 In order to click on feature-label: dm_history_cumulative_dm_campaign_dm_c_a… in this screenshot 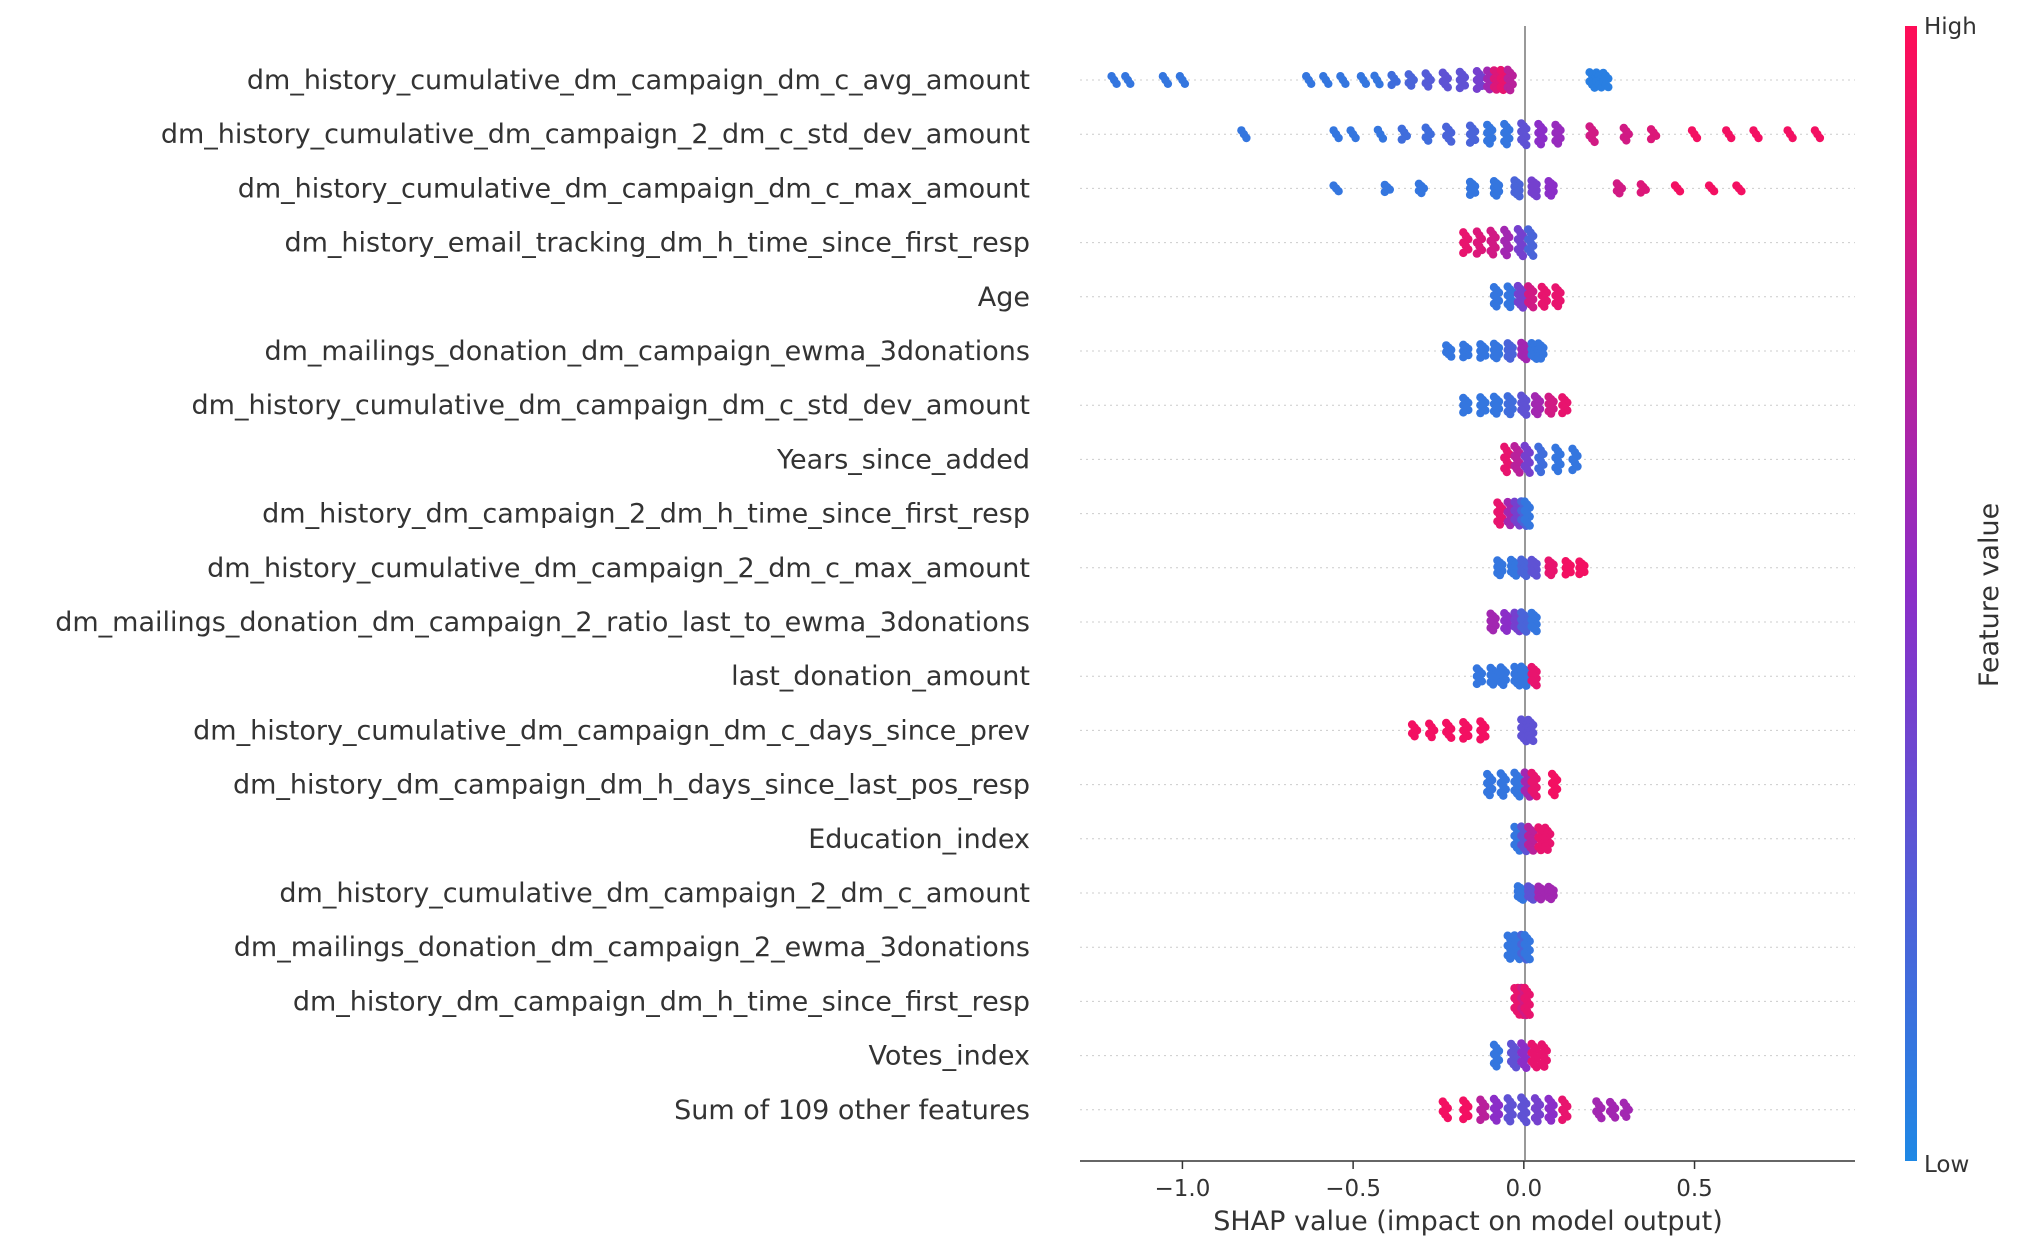, I will do `click(638, 80)`.